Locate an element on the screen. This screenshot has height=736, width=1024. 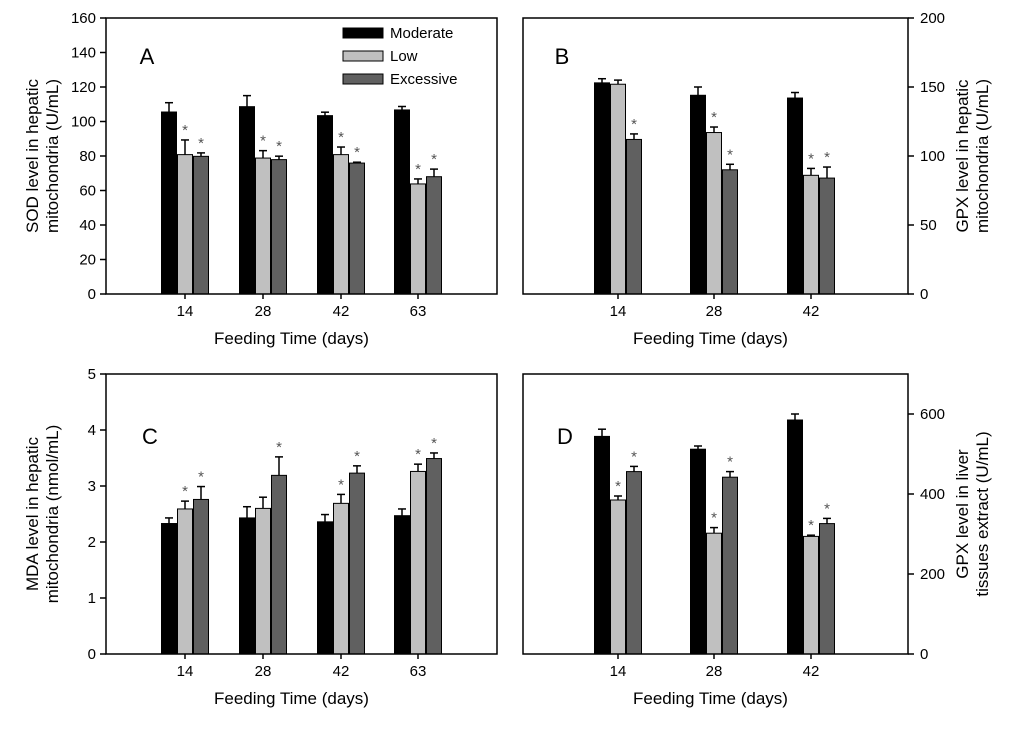
legend-label: Moderate is located at coordinates (421, 33).